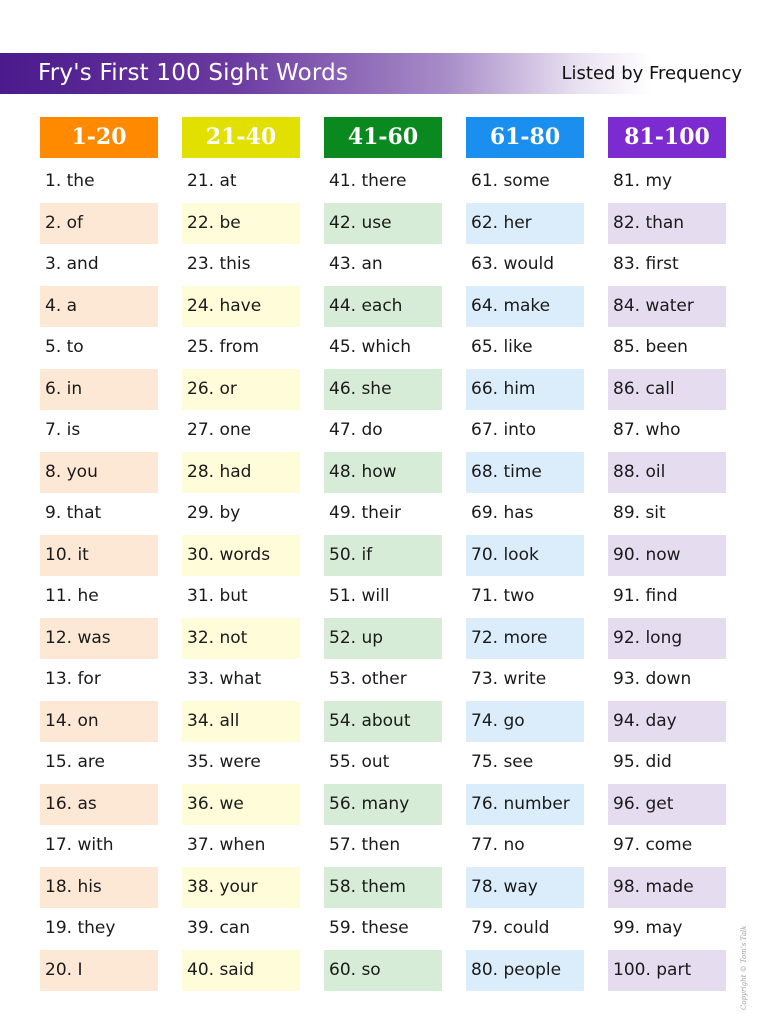 Image resolution: width=768 pixels, height=1024 pixels. What do you see at coordinates (99, 638) in the screenshot?
I see `word-item: 12. was` at bounding box center [99, 638].